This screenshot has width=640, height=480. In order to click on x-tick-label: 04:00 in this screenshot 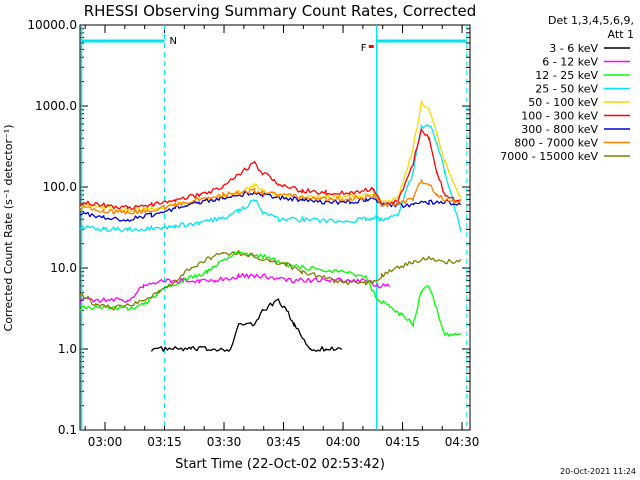, I will do `click(343, 442)`.